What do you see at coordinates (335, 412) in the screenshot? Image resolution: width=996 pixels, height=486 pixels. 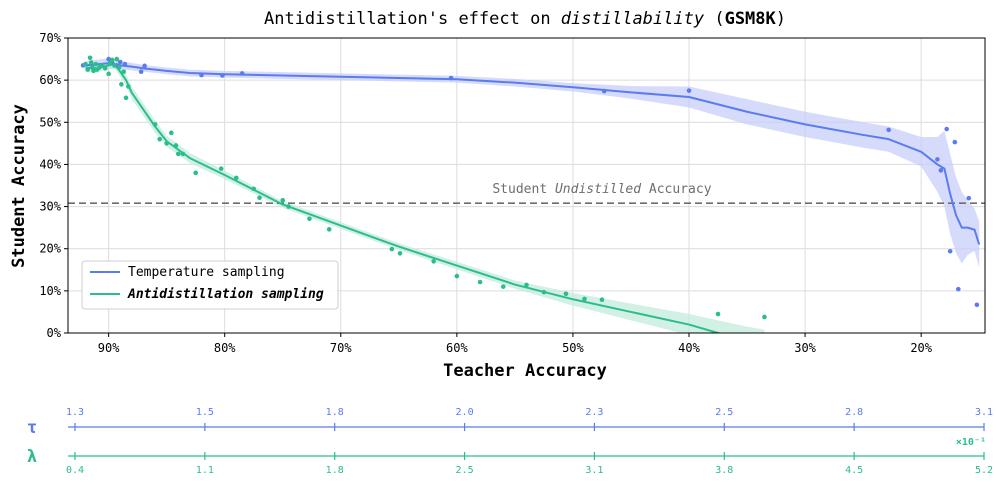 I see `tau-tick-label-2: 1.8` at bounding box center [335, 412].